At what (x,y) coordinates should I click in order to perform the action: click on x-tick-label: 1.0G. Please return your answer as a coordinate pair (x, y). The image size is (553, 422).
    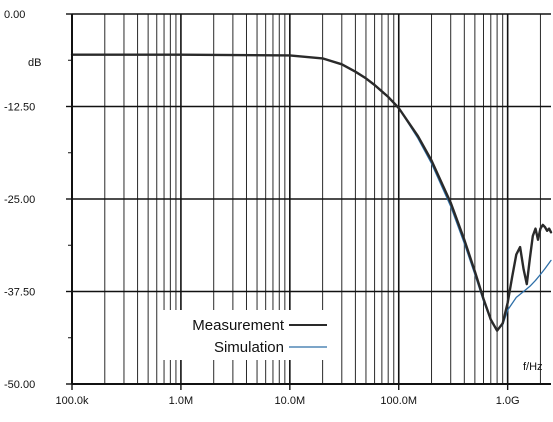
    Looking at the image, I should click on (508, 401).